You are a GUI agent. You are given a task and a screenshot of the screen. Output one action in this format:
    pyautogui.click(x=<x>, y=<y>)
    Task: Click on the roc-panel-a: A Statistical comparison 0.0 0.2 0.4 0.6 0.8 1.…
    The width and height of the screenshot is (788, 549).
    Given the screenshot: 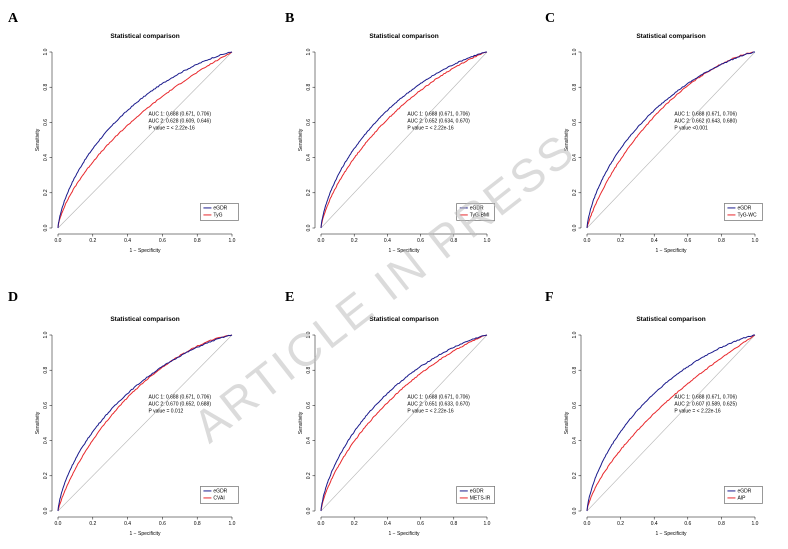 What is the action you would take?
    pyautogui.click(x=123, y=132)
    